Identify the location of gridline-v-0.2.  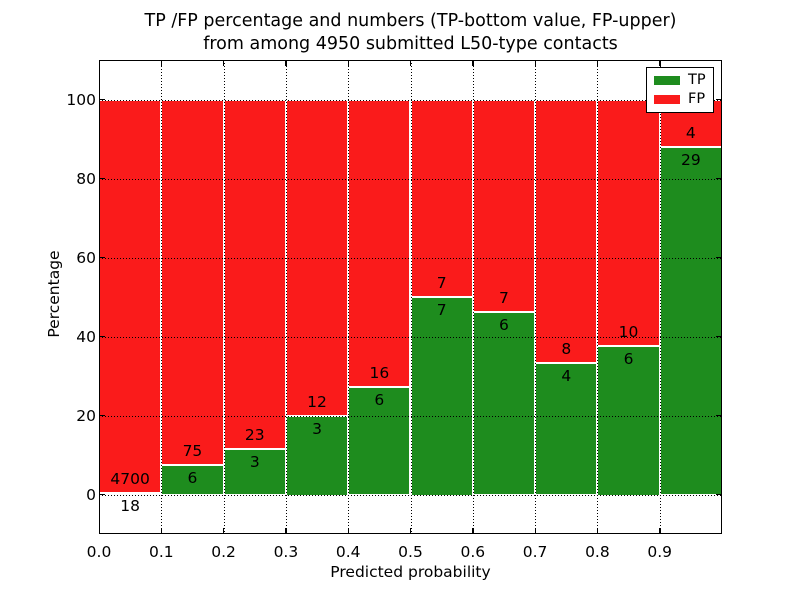
(224, 297).